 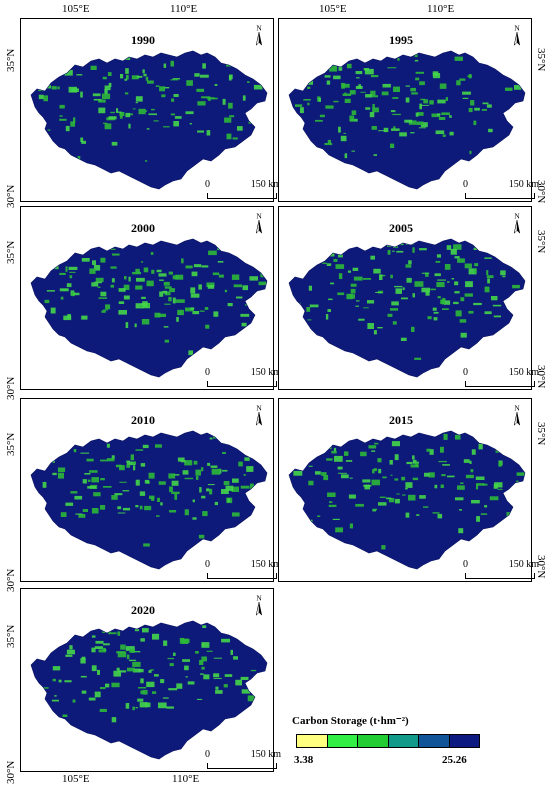 I want to click on map-panel-2000: 2000 N 0 150 km, so click(x=150, y=299).